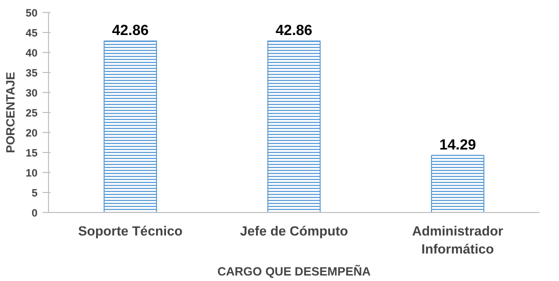  Describe the element at coordinates (32, 74) in the screenshot. I see `y-tick-label: 35` at that location.